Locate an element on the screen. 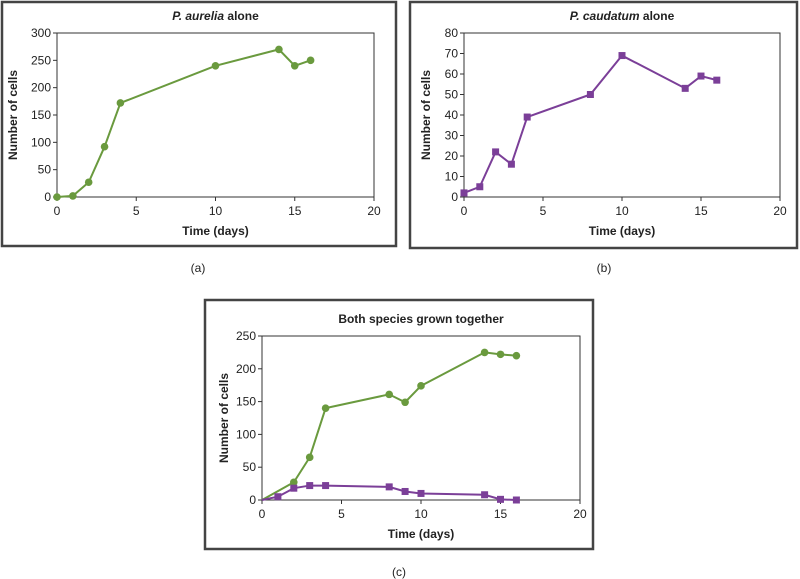 Image resolution: width=800 pixels, height=579 pixels. title-species: P. aurelia is located at coordinates (198, 16).